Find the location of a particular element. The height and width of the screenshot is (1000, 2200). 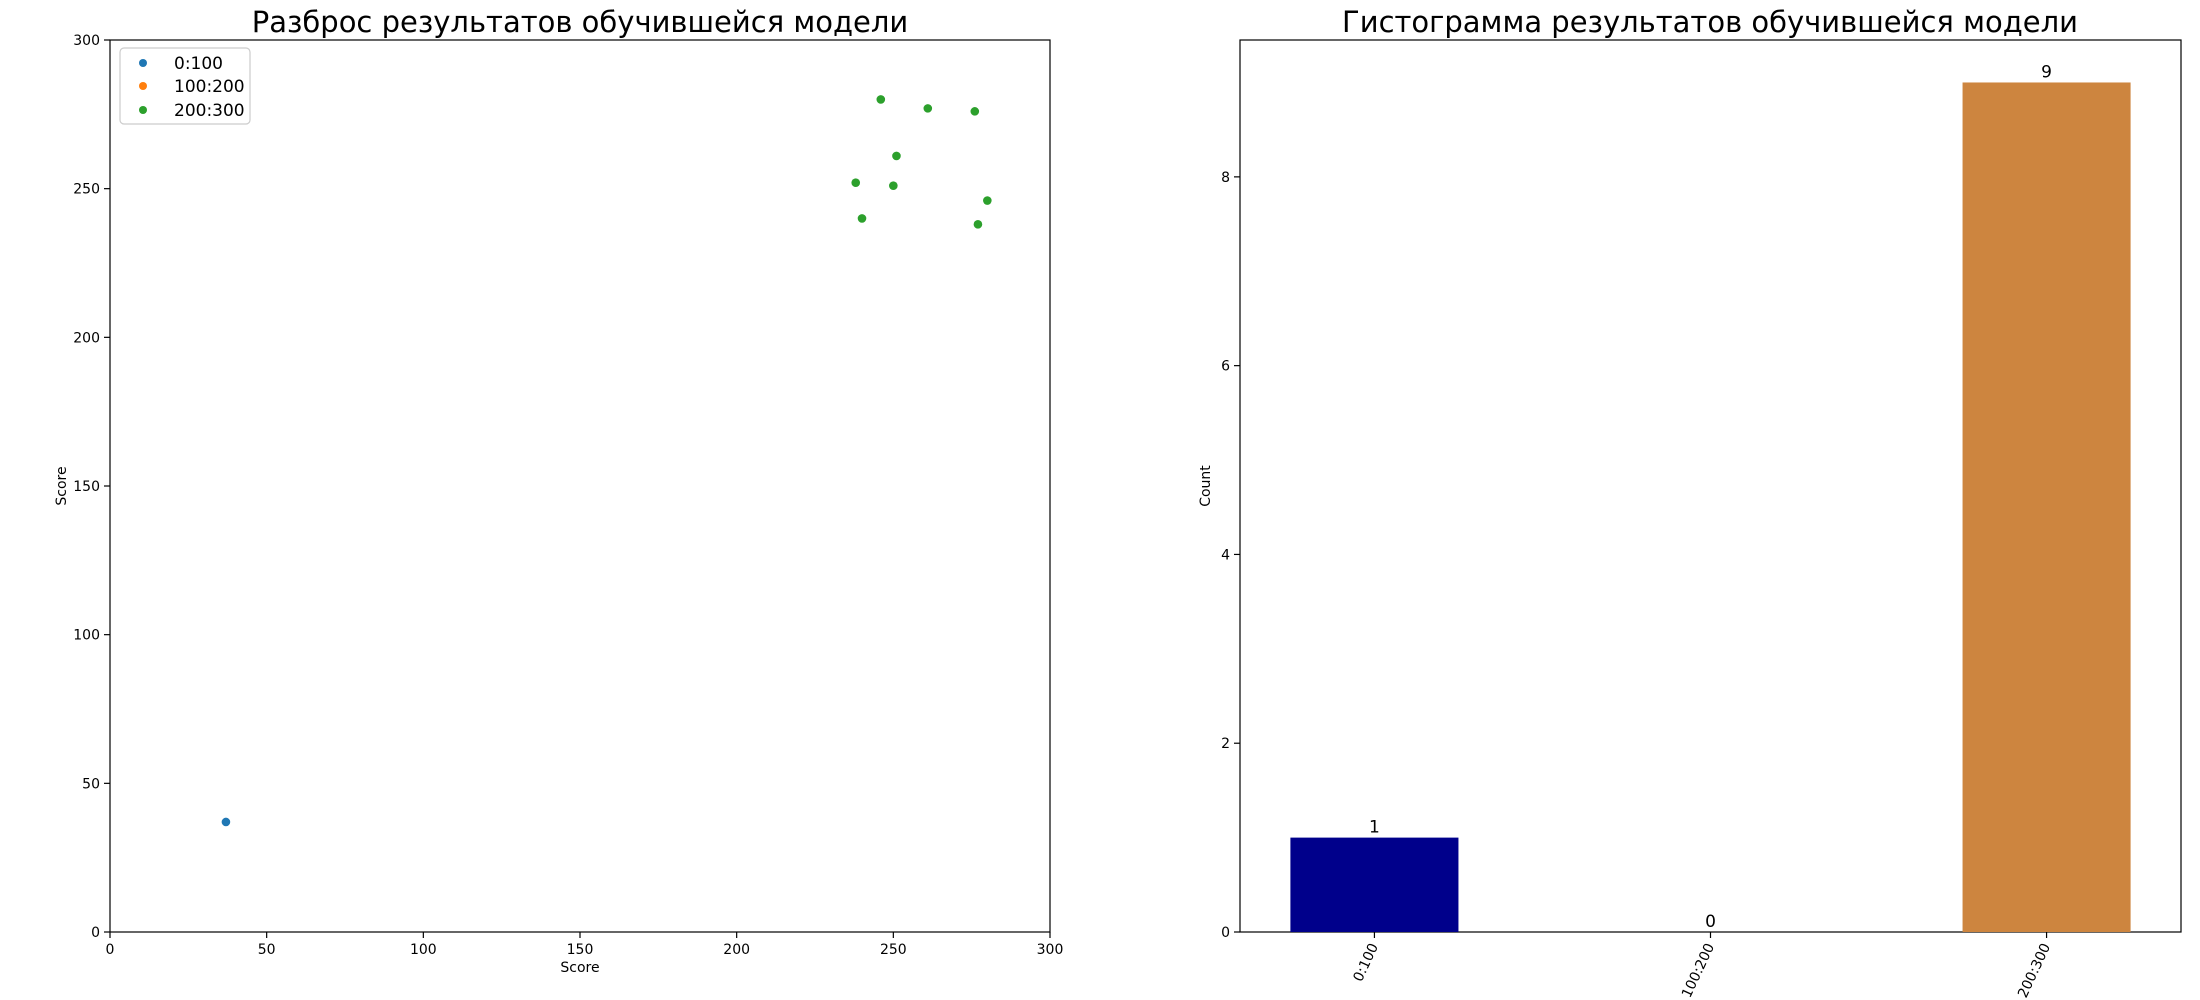

scatter-x-tick-label: 250 is located at coordinates (893, 950).